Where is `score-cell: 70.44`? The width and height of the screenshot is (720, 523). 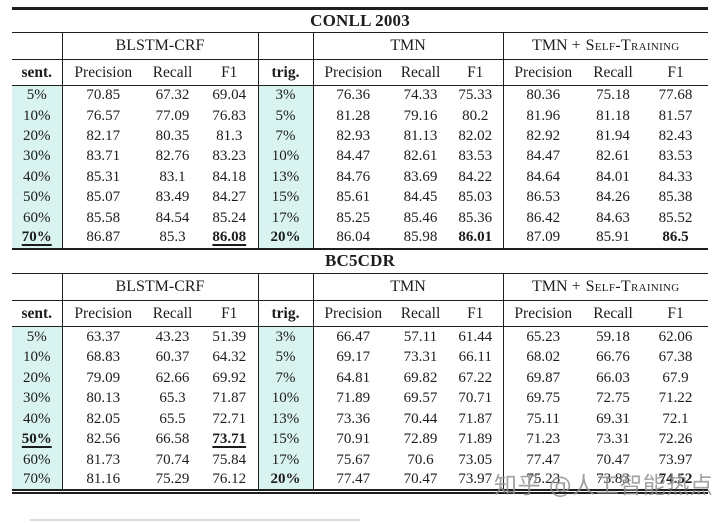 score-cell: 70.44 is located at coordinates (420, 418).